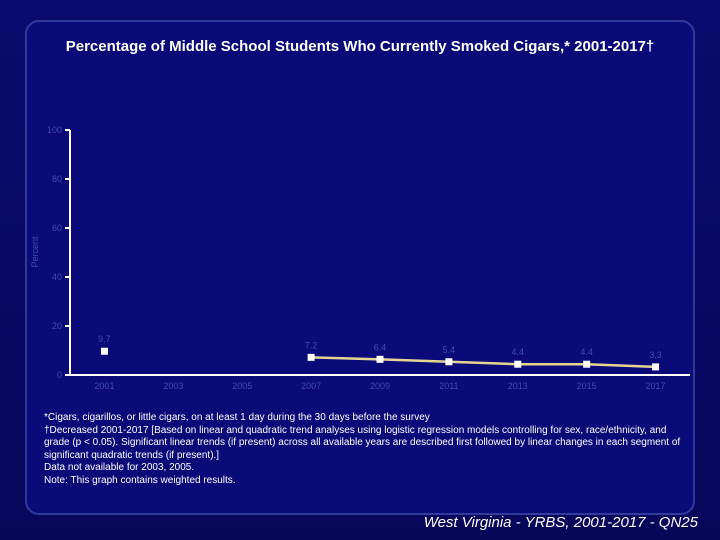 This screenshot has height=540, width=720. I want to click on x-tick-label: 2007, so click(311, 386).